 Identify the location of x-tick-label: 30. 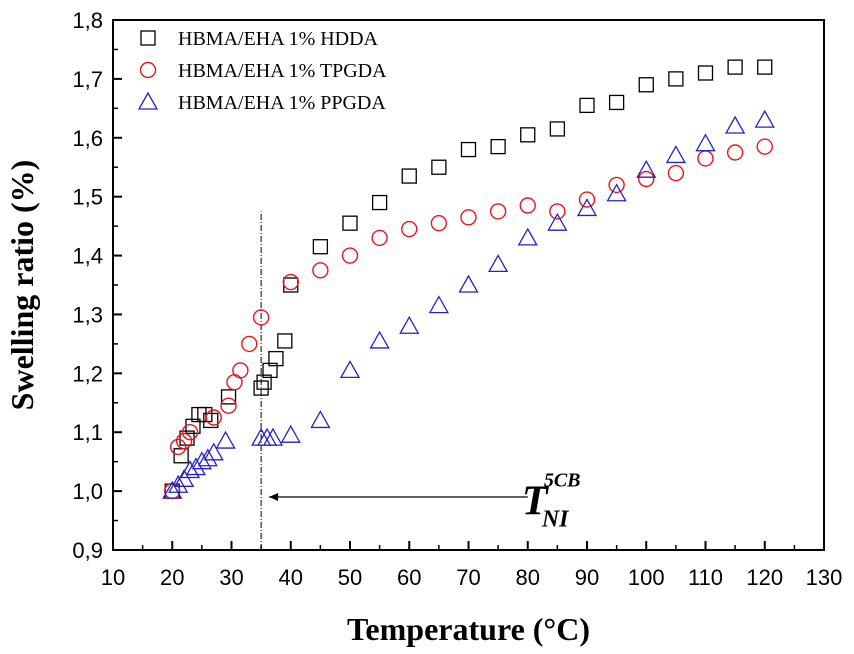
(231, 577).